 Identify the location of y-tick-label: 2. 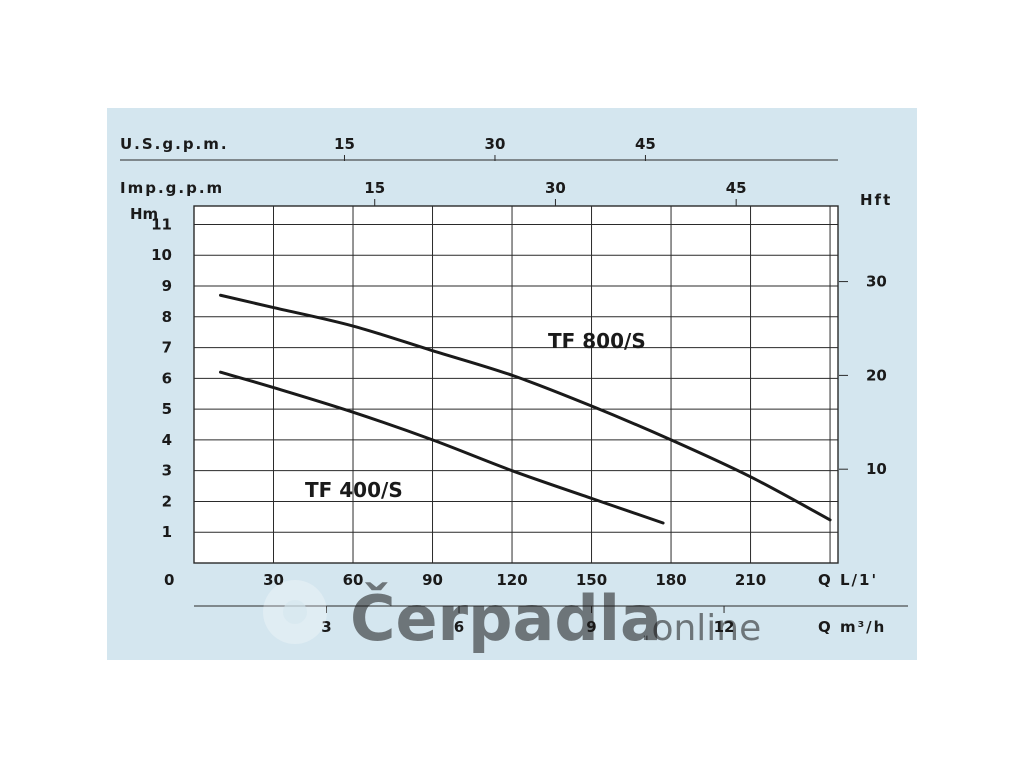
(167, 501).